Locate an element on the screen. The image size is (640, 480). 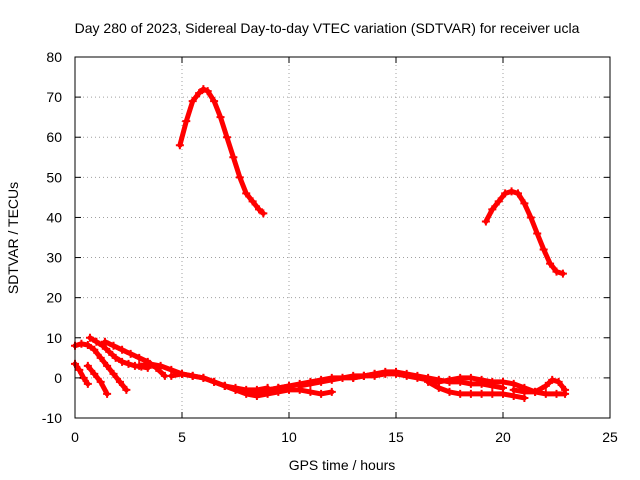
x-tick-label: 25 is located at coordinates (610, 437).